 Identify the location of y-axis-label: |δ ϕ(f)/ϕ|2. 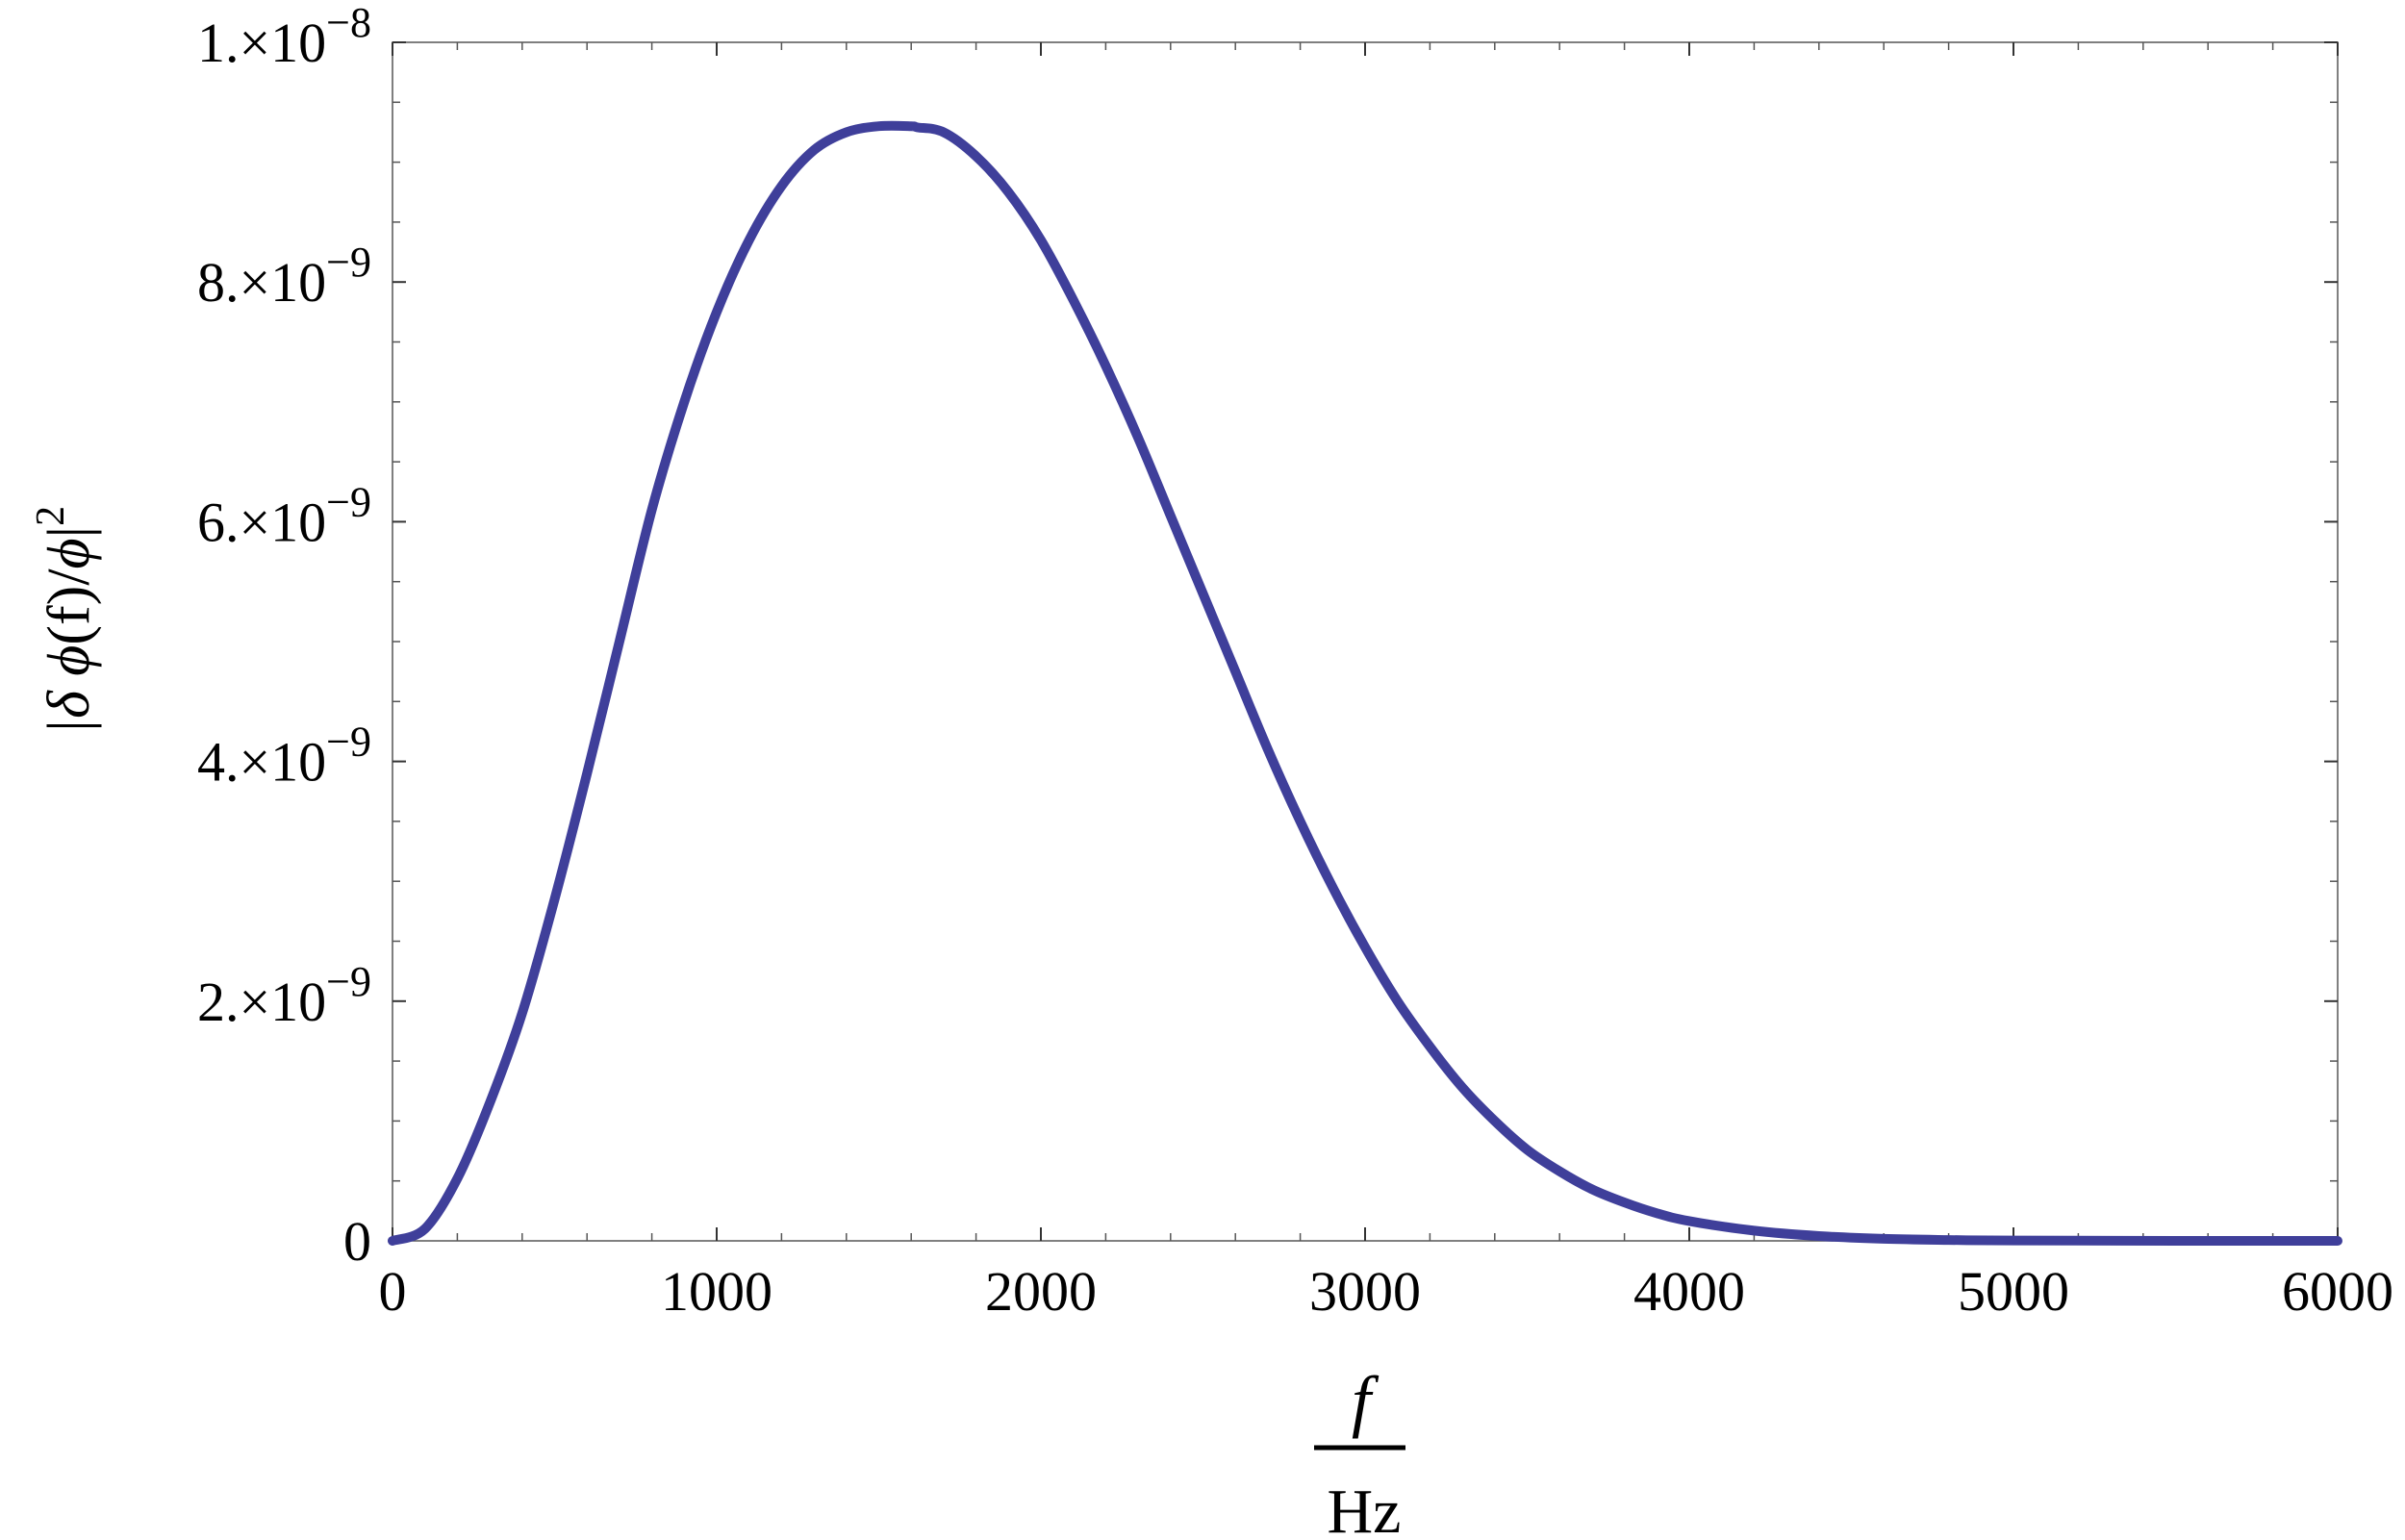
(65, 620).